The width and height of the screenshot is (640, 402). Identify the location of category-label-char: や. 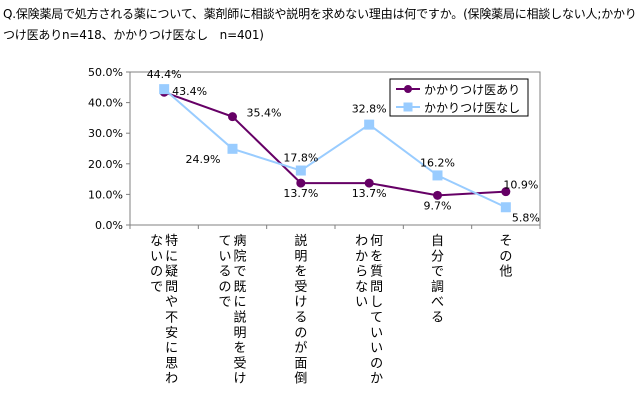
(171, 302).